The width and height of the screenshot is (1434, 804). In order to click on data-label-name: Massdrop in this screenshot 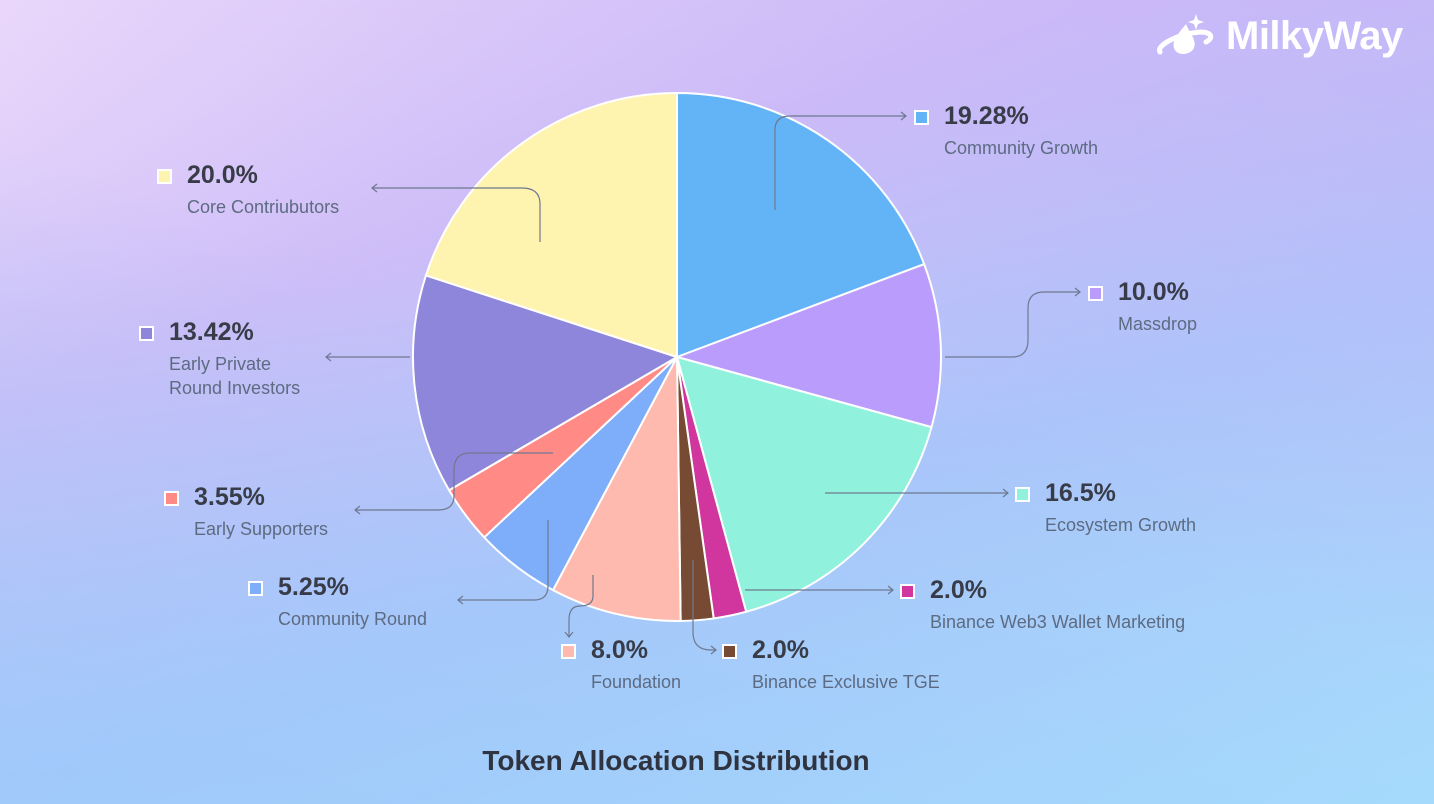, I will do `click(1158, 324)`.